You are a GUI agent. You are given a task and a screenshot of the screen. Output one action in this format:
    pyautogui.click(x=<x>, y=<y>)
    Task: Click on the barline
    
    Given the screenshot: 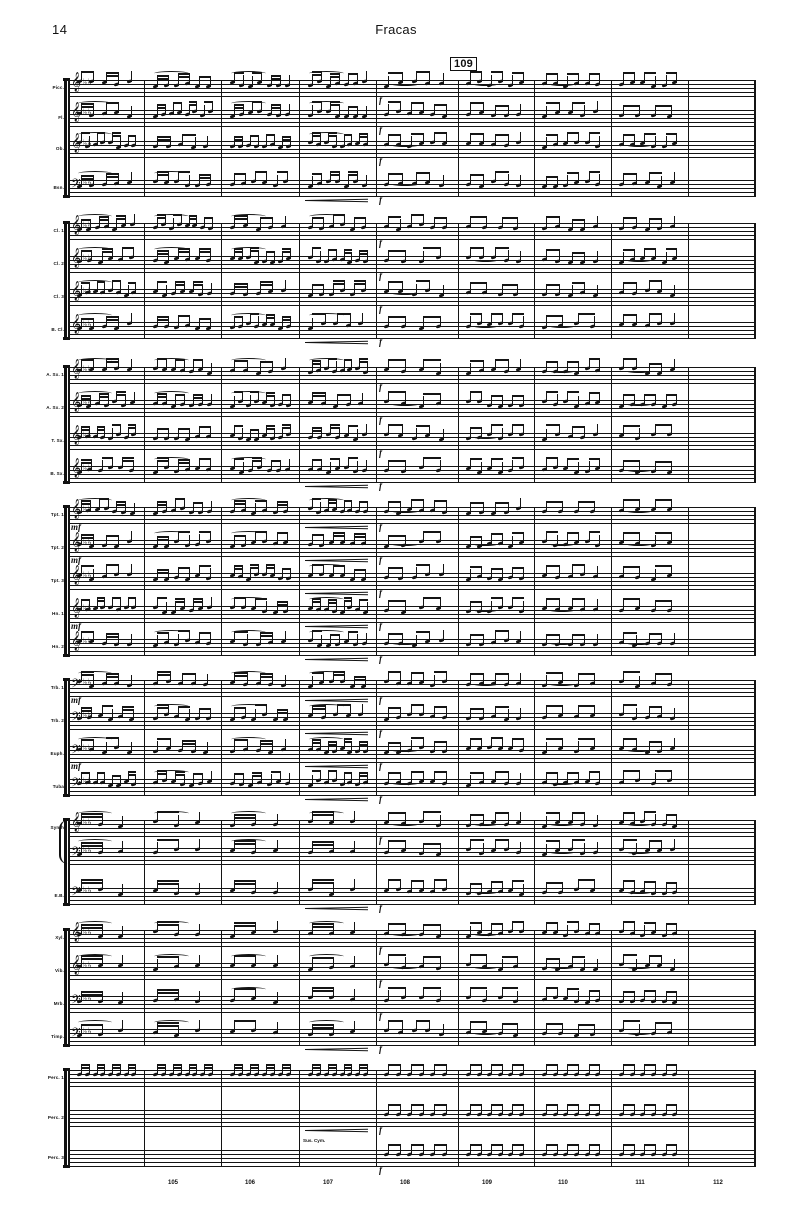 What is the action you would take?
    pyautogui.click(x=299, y=424)
    